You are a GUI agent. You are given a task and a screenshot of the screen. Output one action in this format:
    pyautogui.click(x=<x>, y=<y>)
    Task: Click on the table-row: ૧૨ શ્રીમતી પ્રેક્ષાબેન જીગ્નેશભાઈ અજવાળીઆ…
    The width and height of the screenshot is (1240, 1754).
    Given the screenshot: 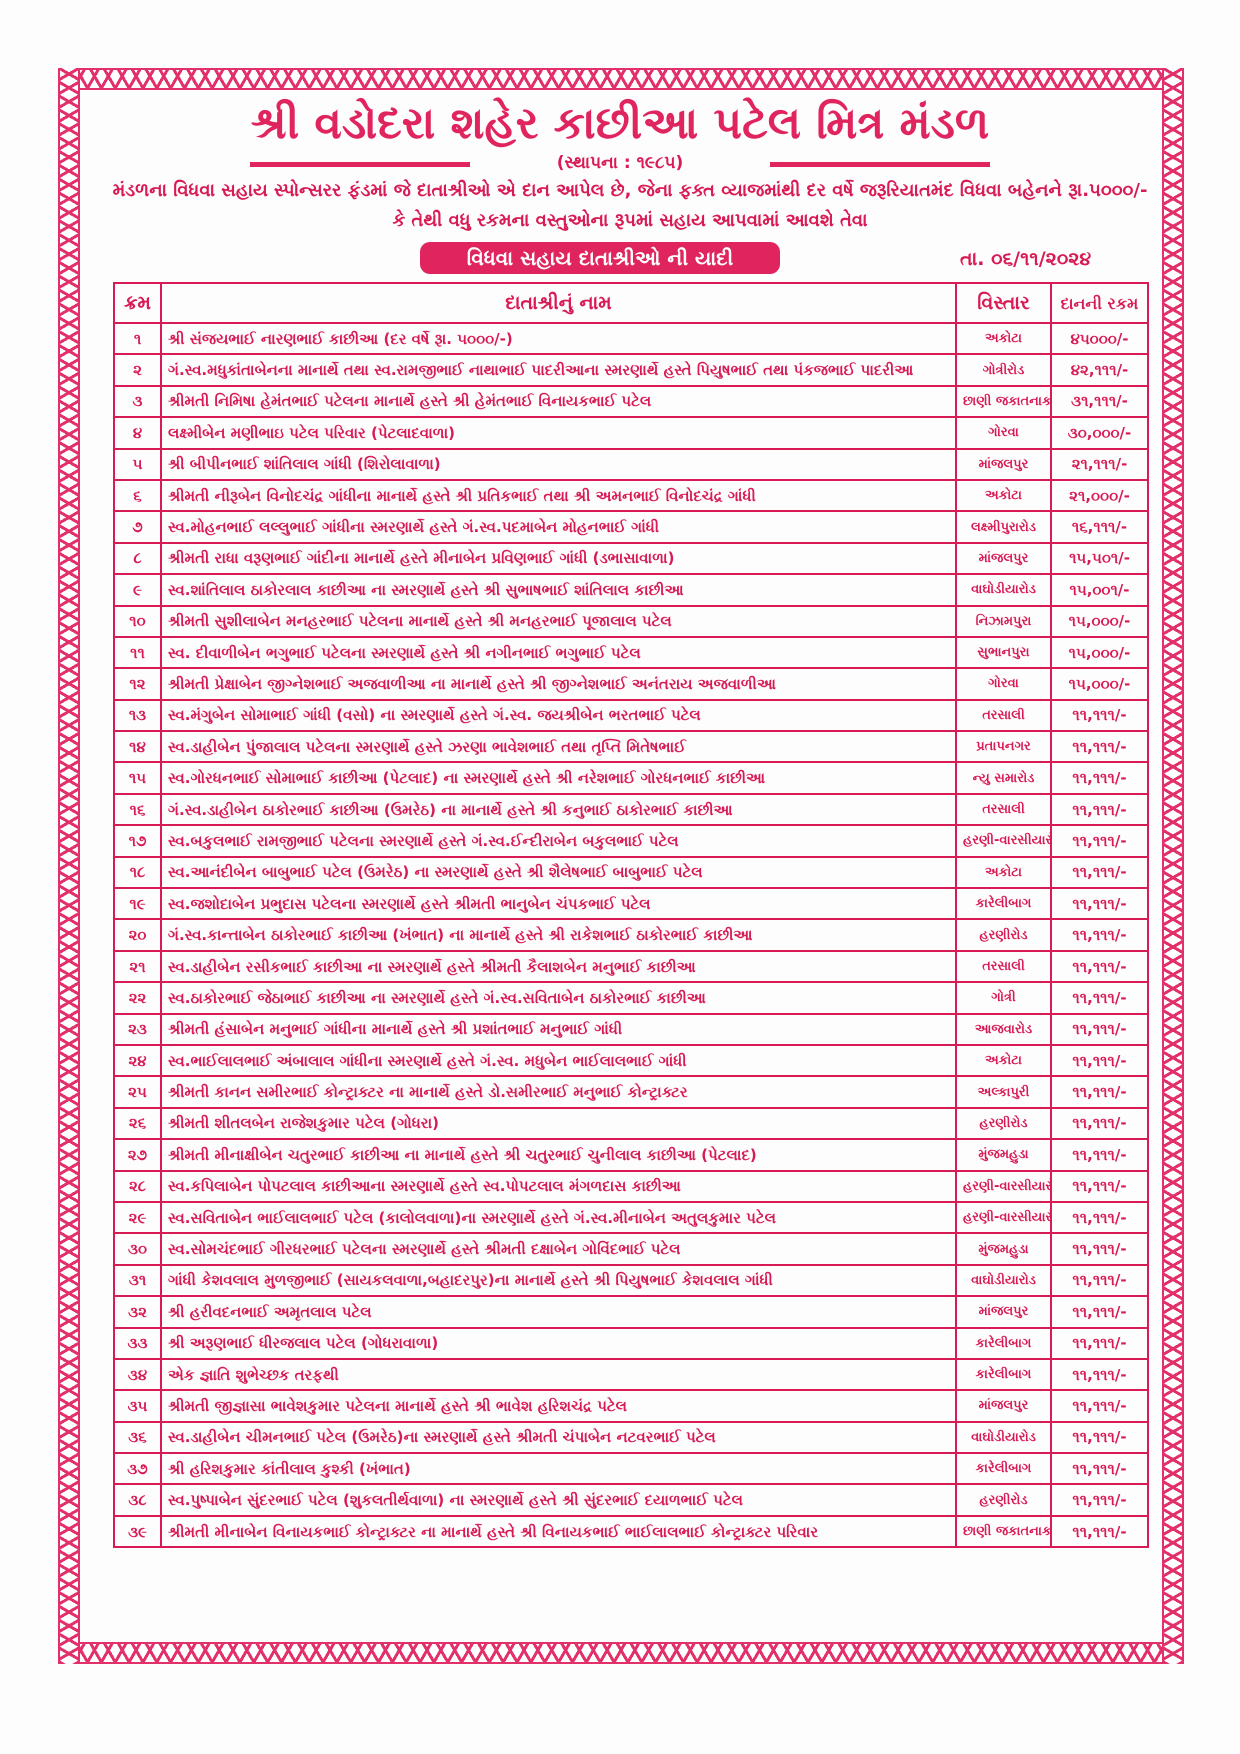 What is the action you would take?
    pyautogui.click(x=631, y=684)
    